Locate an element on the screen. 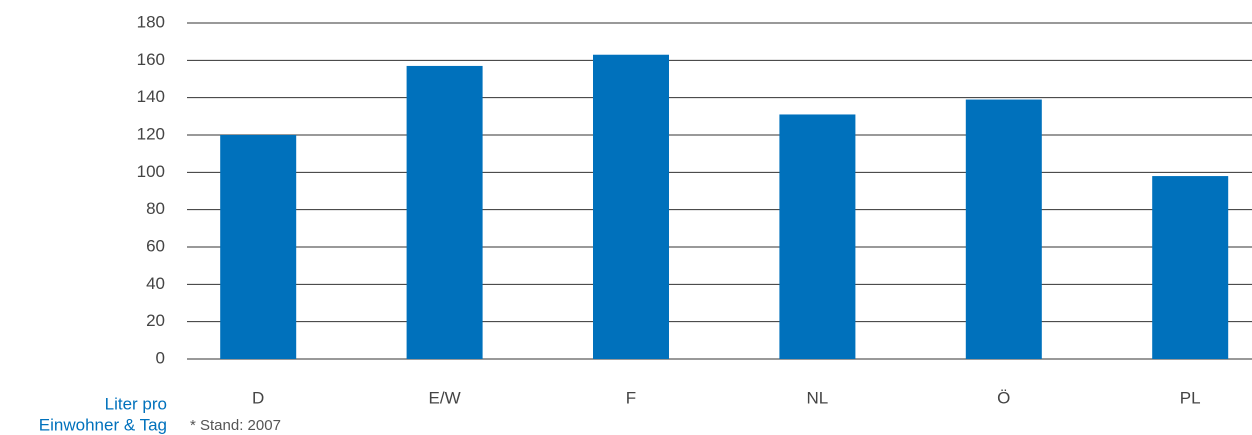  y-tick-label: 140 is located at coordinates (151, 96).